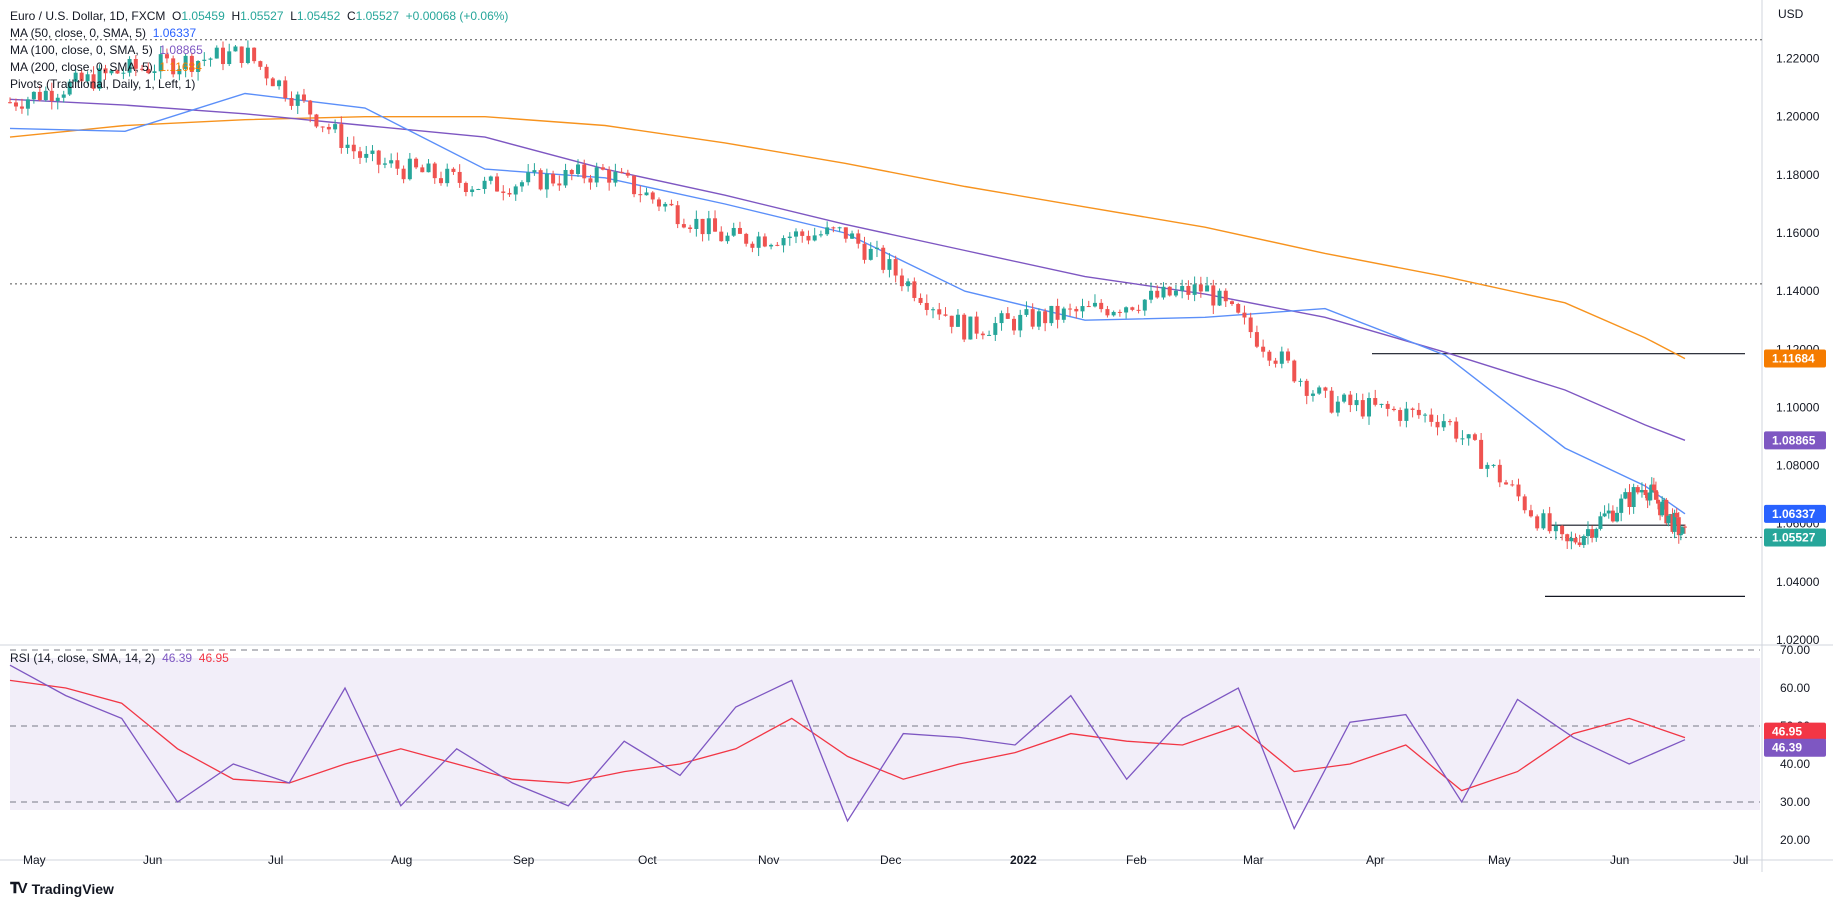 Image resolution: width=1833 pixels, height=910 pixels. What do you see at coordinates (377, 16) in the screenshot?
I see `close-value: 1.05527` at bounding box center [377, 16].